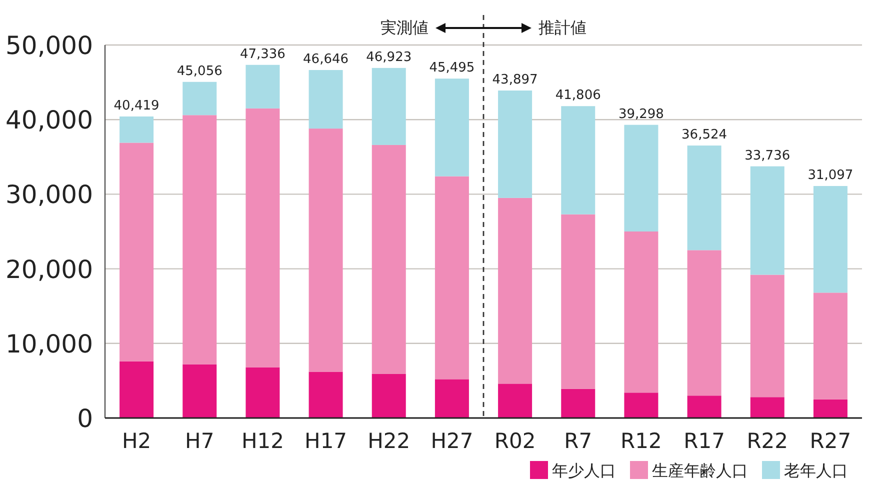  I want to click on legend-label: 年少人口, so click(584, 470).